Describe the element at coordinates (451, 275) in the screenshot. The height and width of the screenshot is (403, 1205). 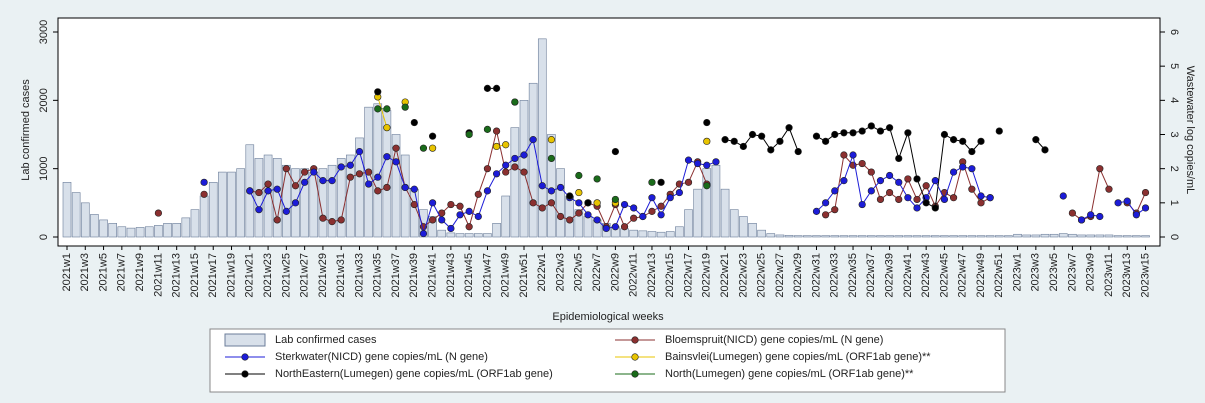
I see `x-tick-label: 2021w43` at that location.